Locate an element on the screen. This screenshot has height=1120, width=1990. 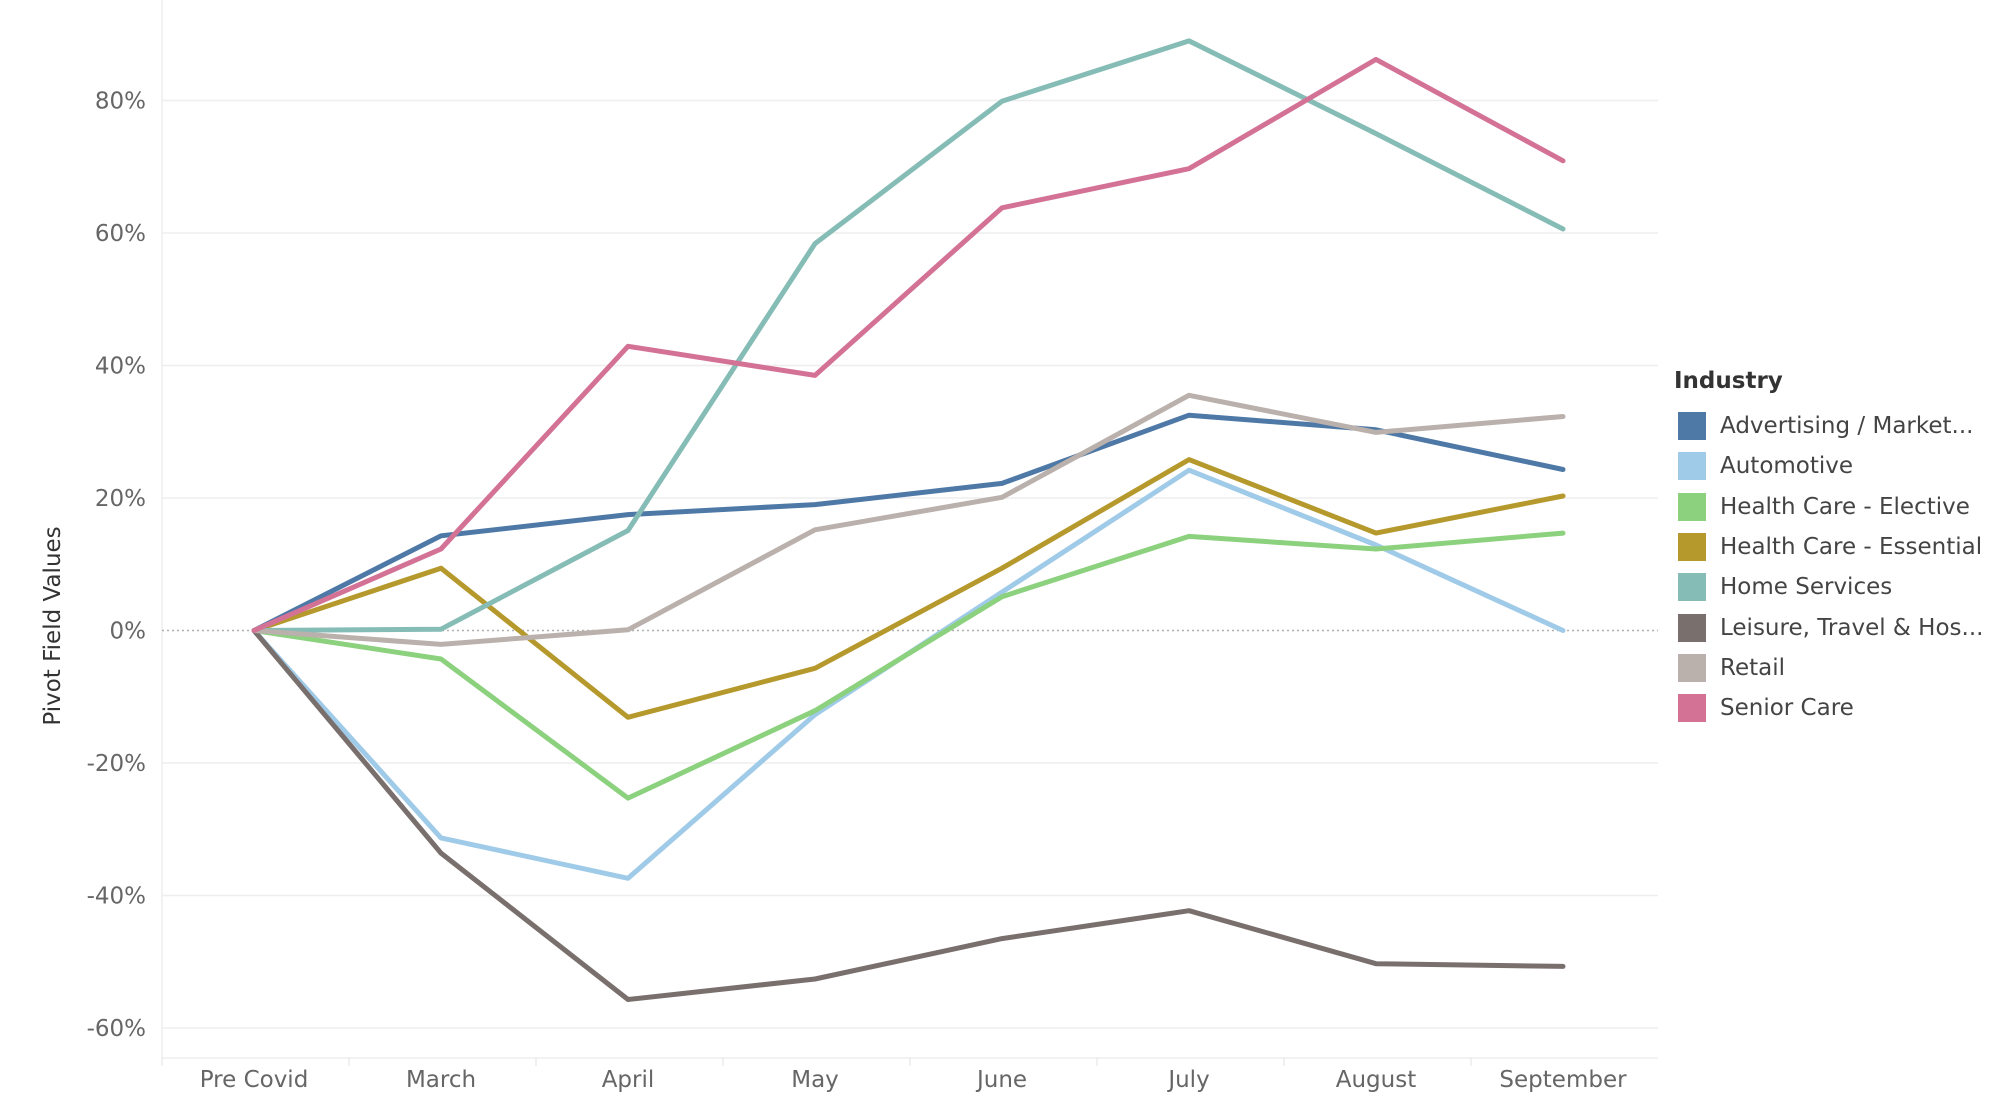
legend-item-health-care-essential: Health Care - Essential is located at coordinates (1828, 547).